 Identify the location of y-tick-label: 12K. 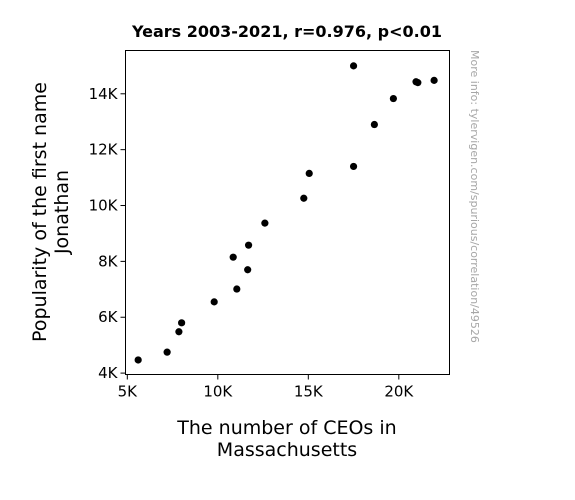
(104, 150).